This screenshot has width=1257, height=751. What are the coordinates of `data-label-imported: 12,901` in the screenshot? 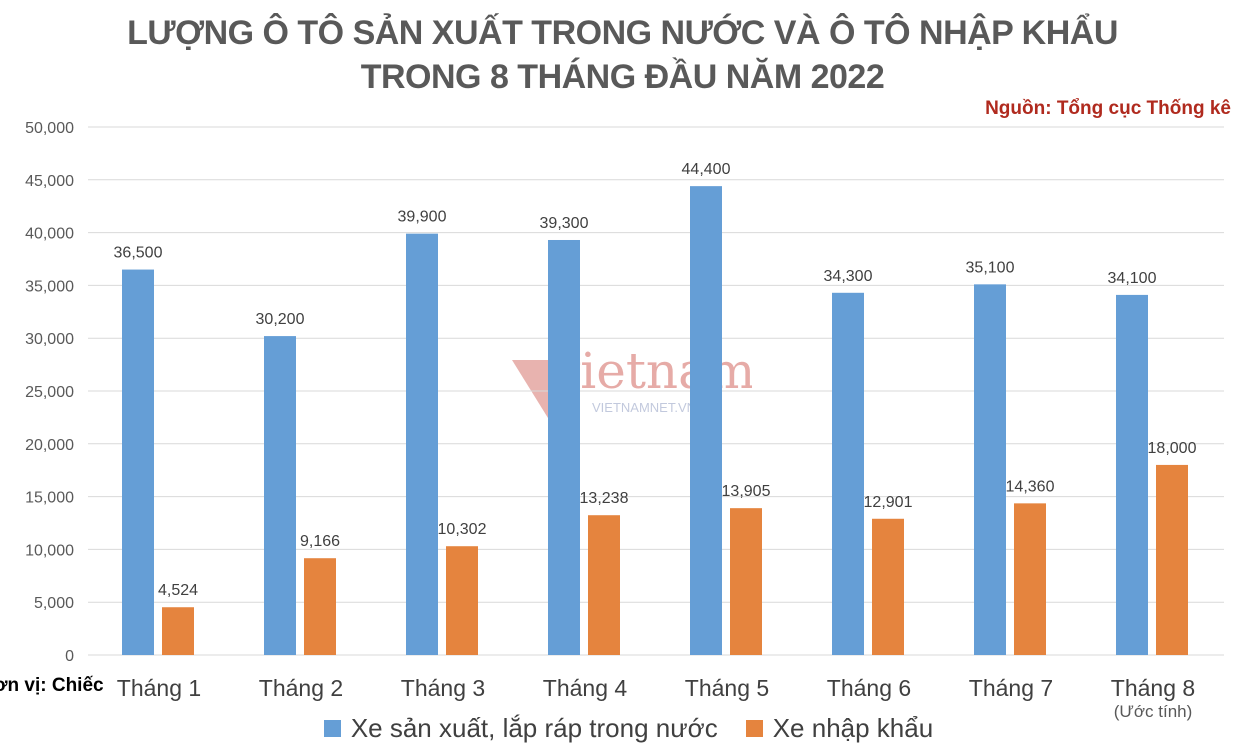 It's located at (888, 502).